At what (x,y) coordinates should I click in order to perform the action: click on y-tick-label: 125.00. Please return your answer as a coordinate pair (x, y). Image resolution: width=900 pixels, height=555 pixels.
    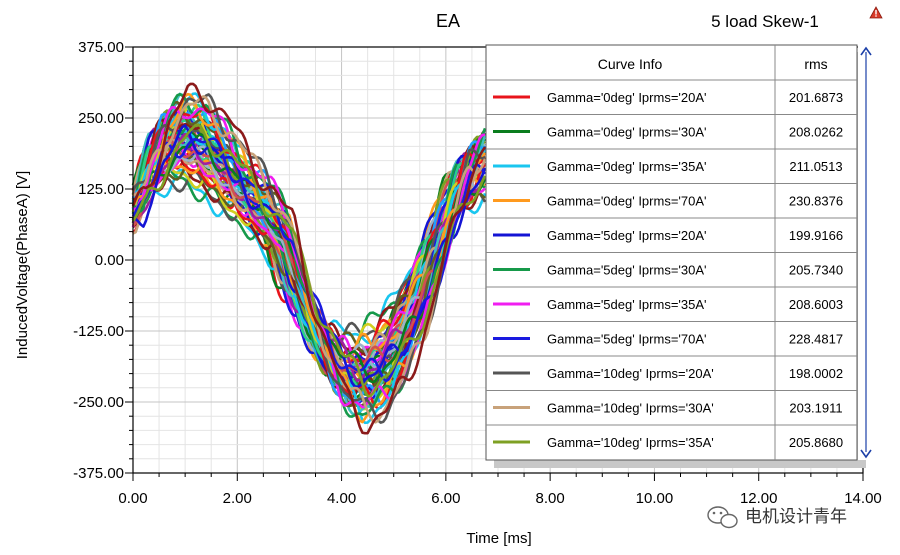
    Looking at the image, I should click on (101, 189).